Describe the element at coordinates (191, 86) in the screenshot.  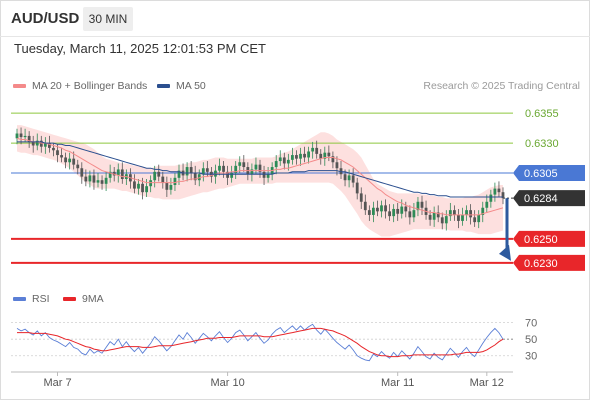
I see `legend-label-ma50: MA 50` at that location.